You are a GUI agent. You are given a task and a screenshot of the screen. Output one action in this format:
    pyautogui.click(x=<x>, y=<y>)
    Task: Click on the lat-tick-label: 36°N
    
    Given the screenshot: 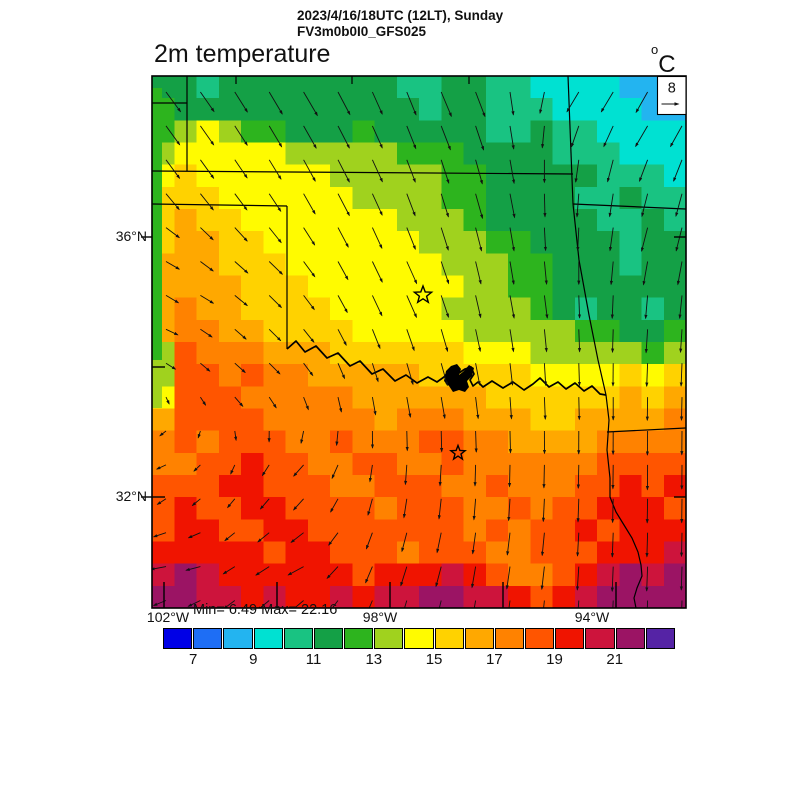 What is the action you would take?
    pyautogui.click(x=131, y=236)
    